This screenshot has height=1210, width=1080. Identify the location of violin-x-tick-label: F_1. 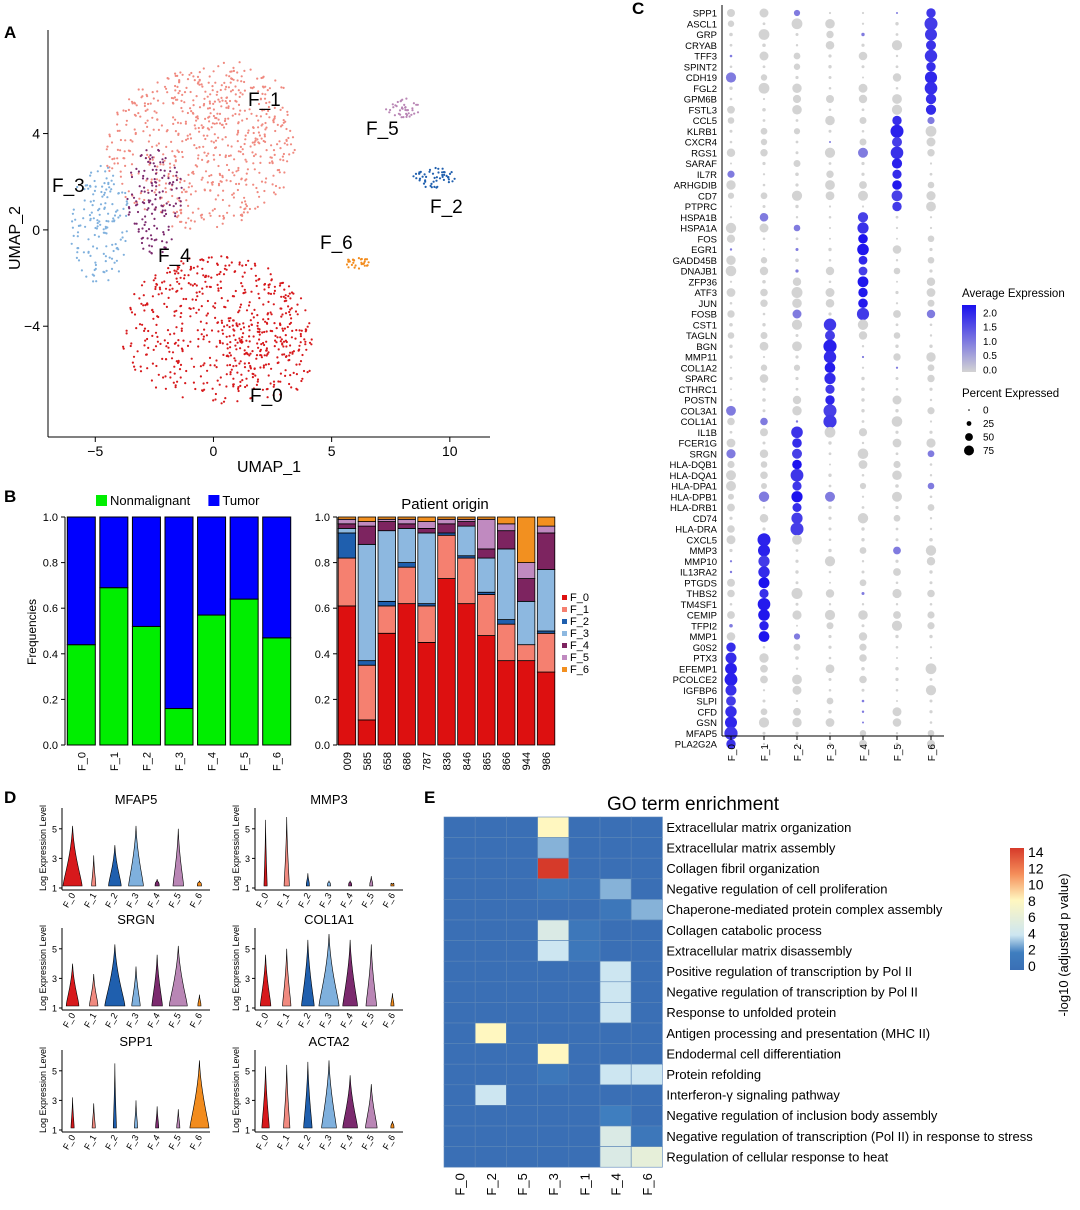
(283, 1020).